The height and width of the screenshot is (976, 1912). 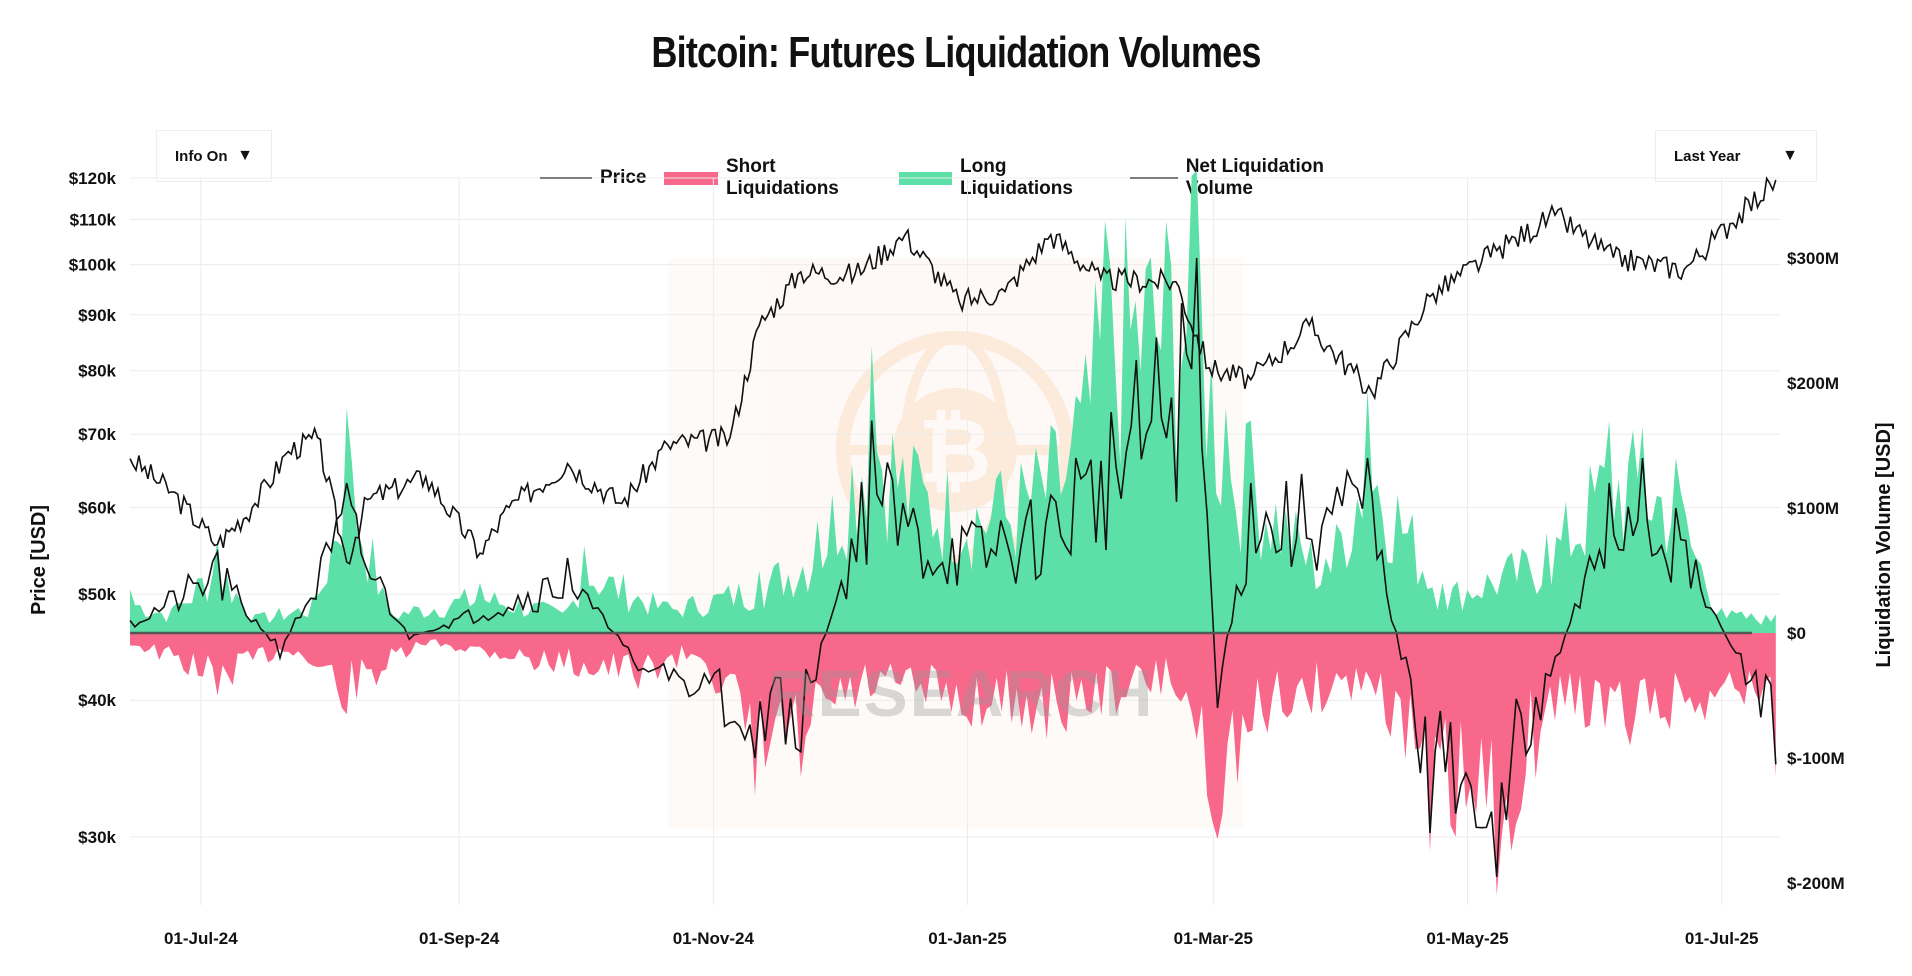 What do you see at coordinates (201, 156) in the screenshot?
I see `info-toggle-label: Info On` at bounding box center [201, 156].